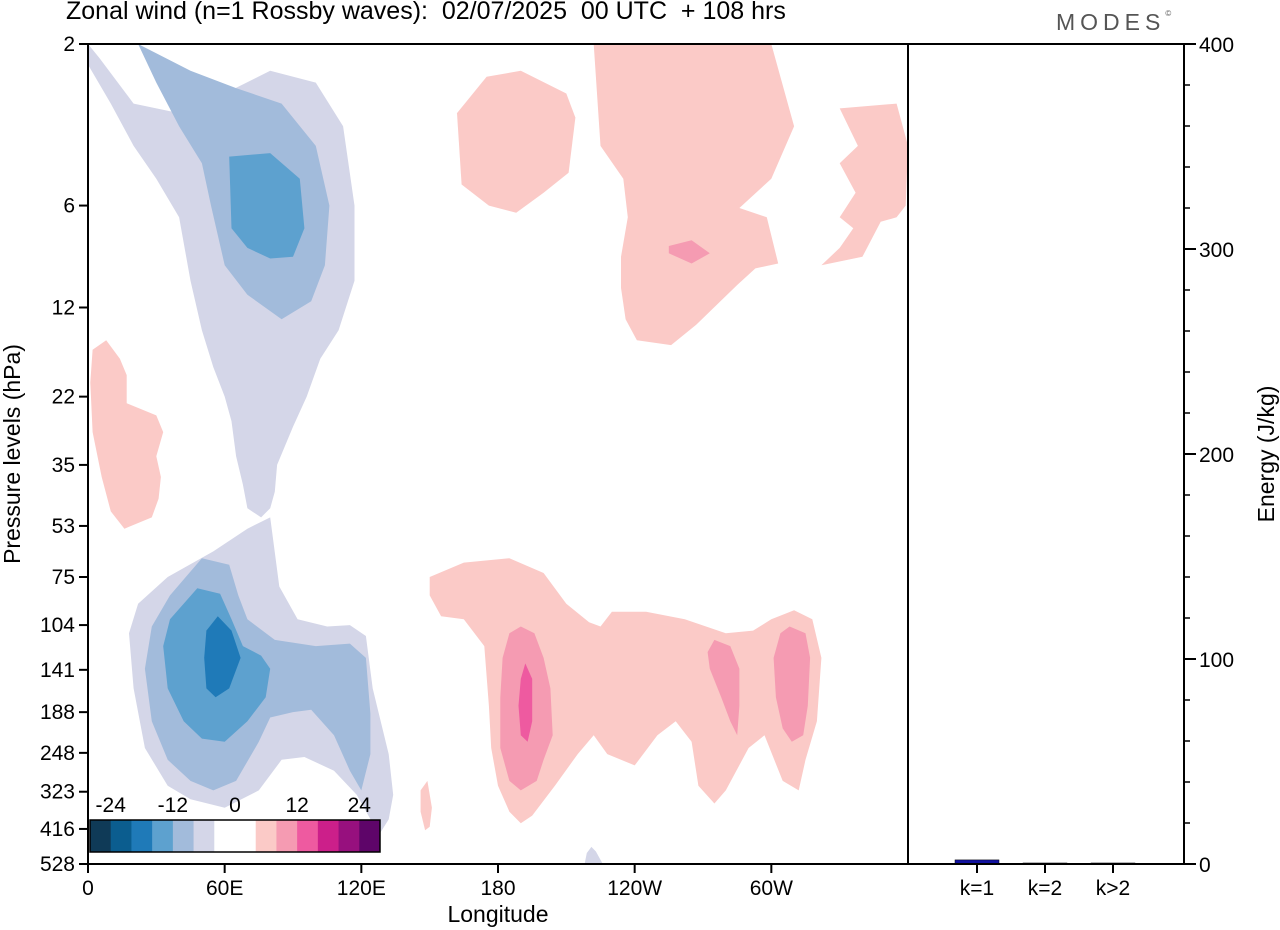 The width and height of the screenshot is (1280, 930). Describe the element at coordinates (57, 864) in the screenshot. I see `y-tick-label: 528` at that location.